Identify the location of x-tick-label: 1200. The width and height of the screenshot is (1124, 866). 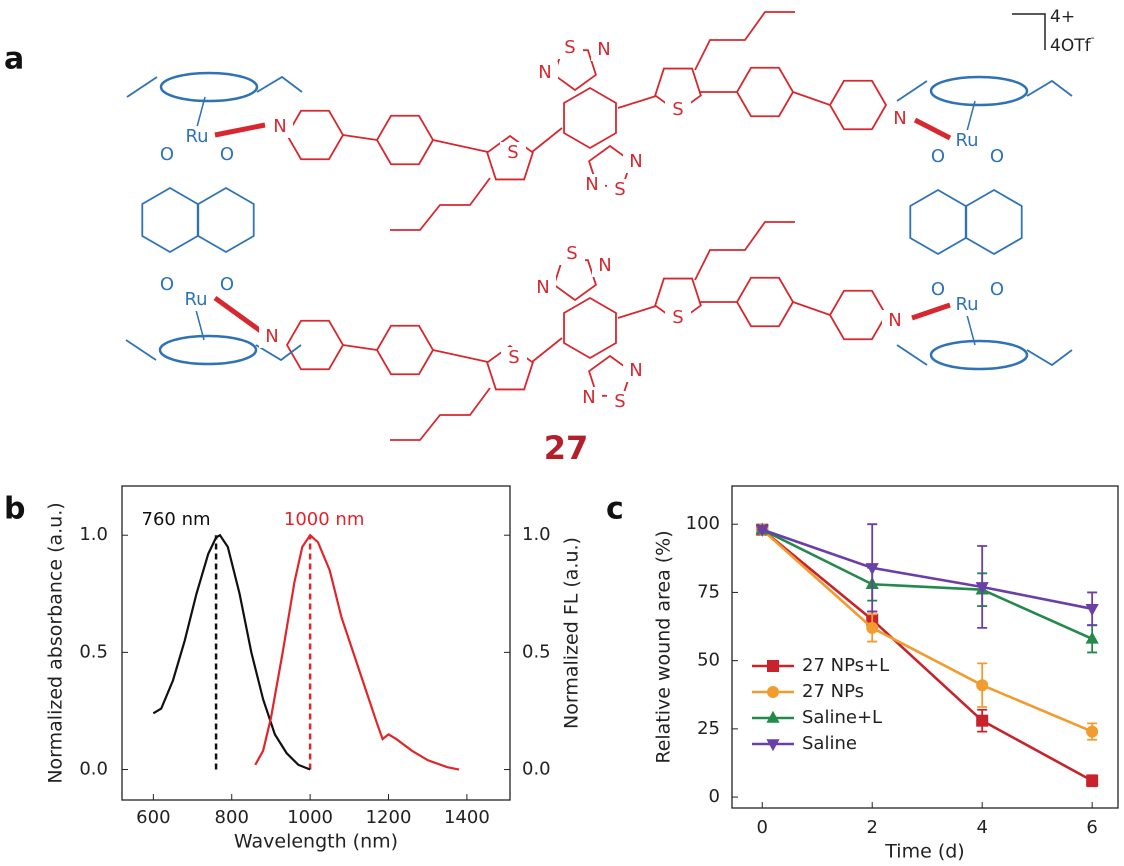
(389, 817).